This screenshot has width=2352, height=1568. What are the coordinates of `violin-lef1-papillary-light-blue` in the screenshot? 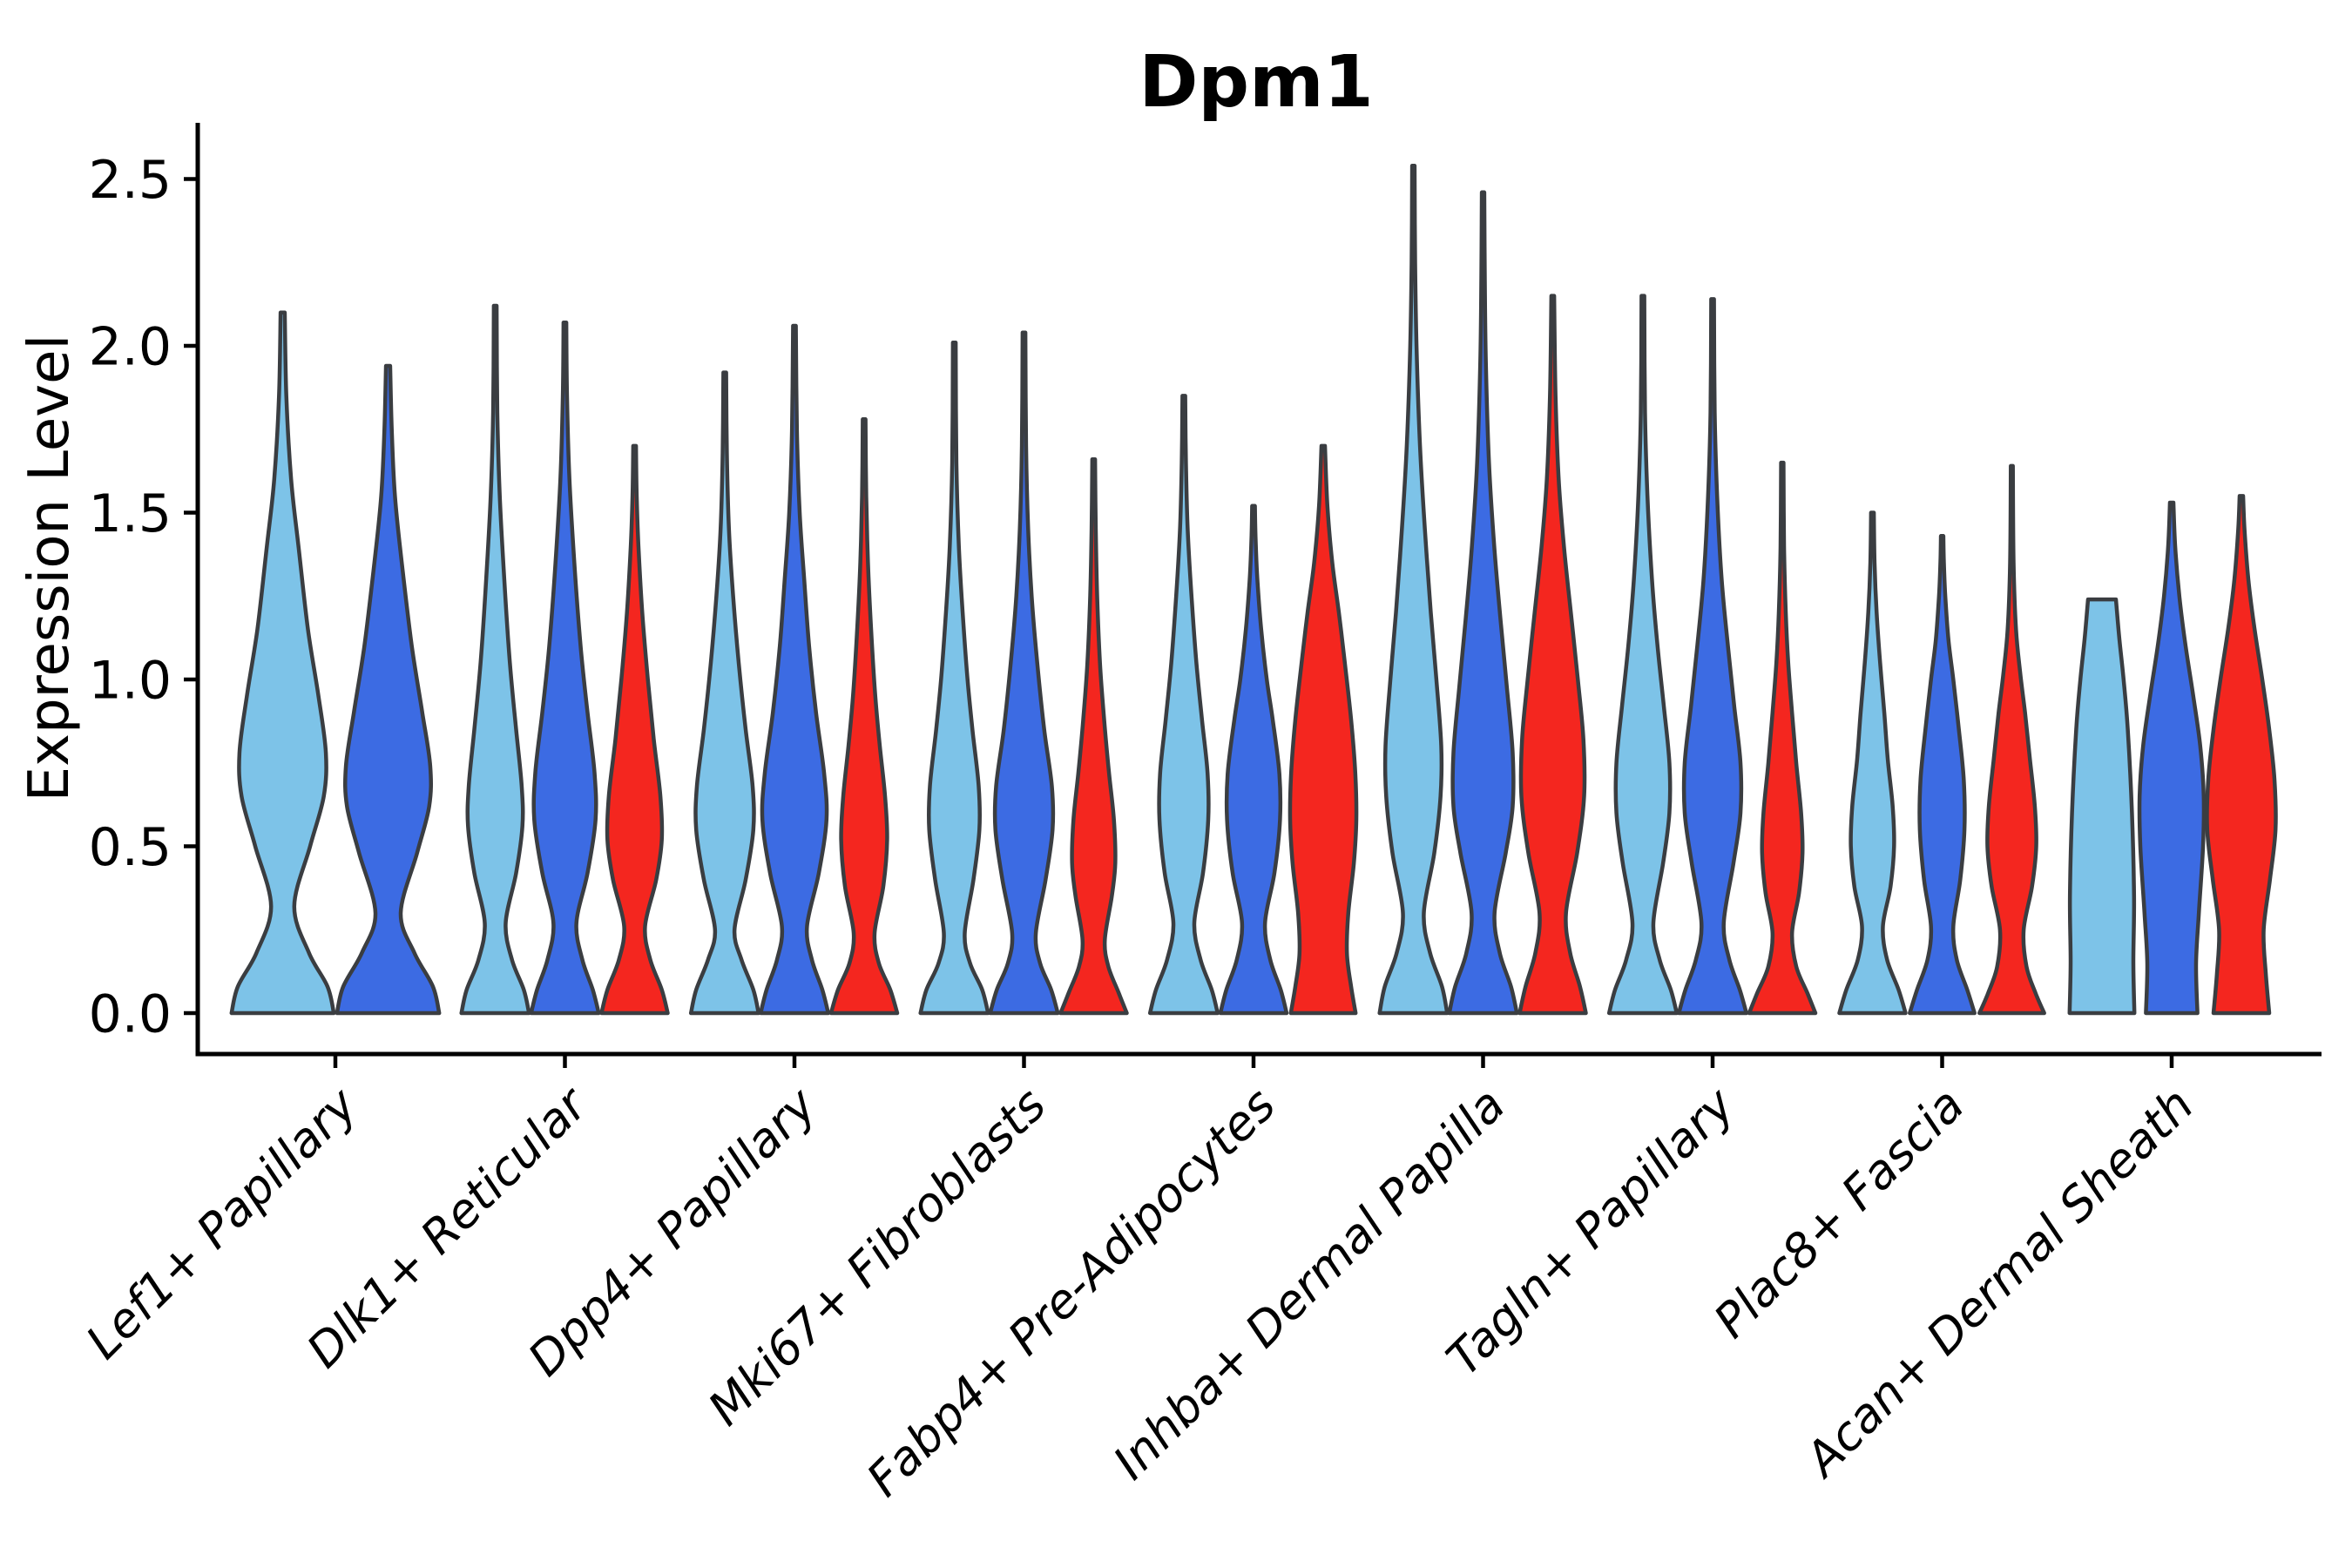 It's located at (282, 663).